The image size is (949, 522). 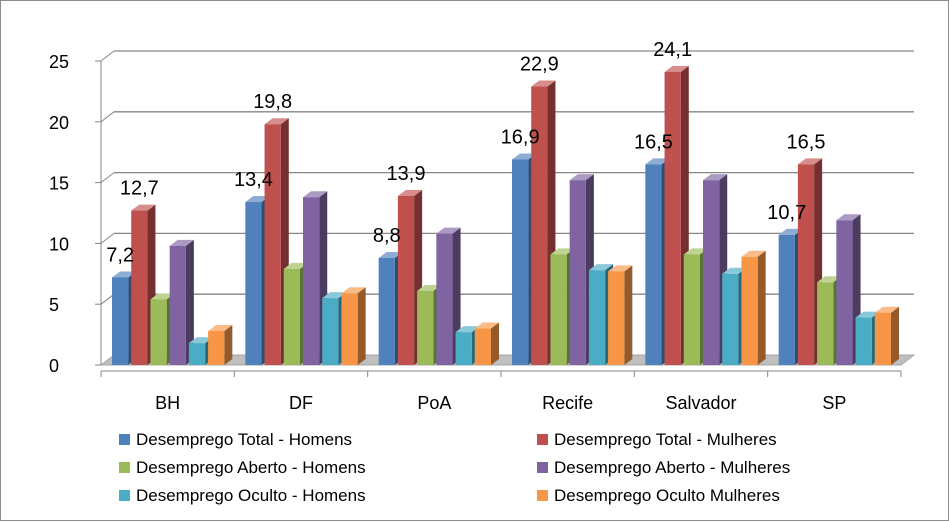 What do you see at coordinates (539, 65) in the screenshot?
I see `data-label-7: 22,9` at bounding box center [539, 65].